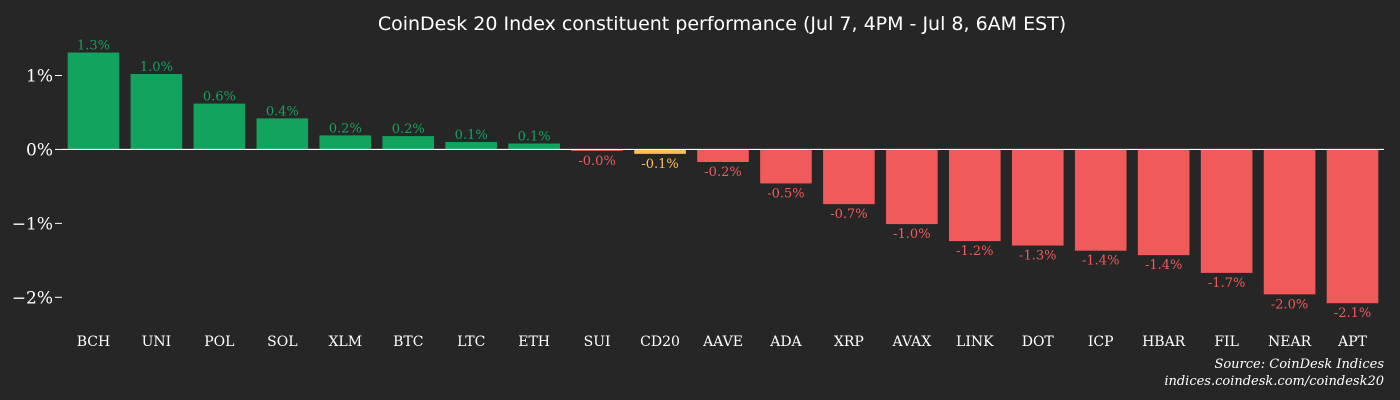  I want to click on bar-apt, so click(1352, 226).